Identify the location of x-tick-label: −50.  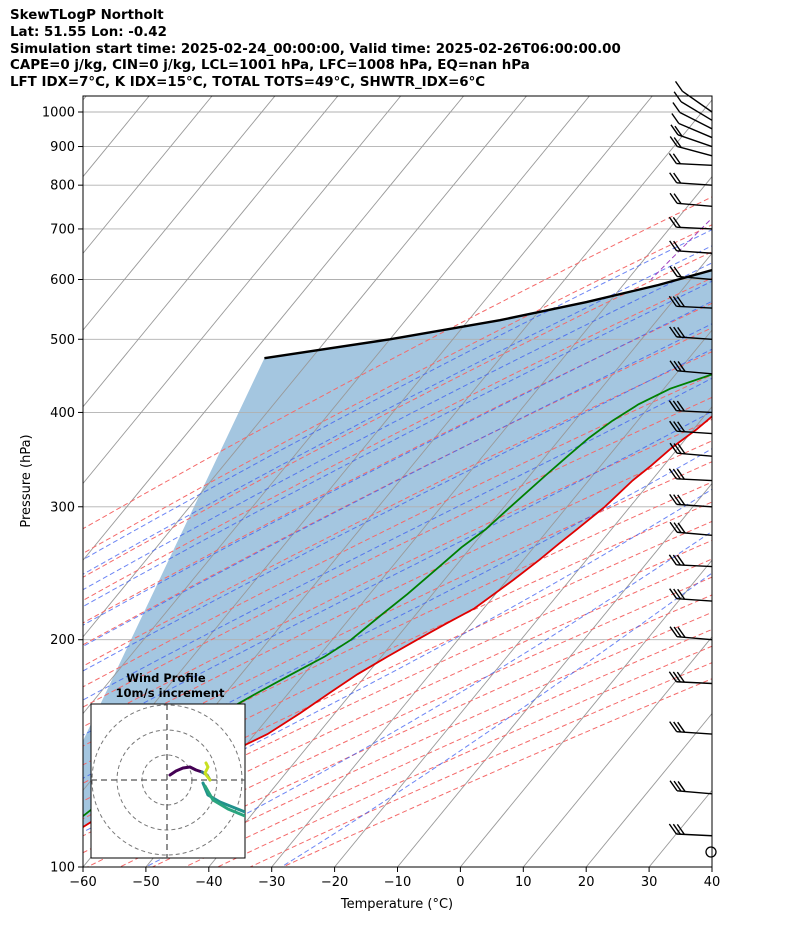
(145, 882).